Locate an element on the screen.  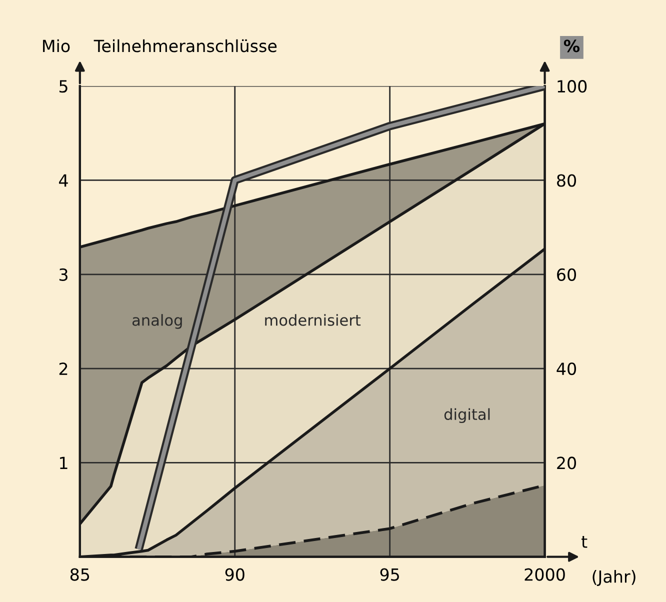
y2-axis-title: % is located at coordinates (572, 46).